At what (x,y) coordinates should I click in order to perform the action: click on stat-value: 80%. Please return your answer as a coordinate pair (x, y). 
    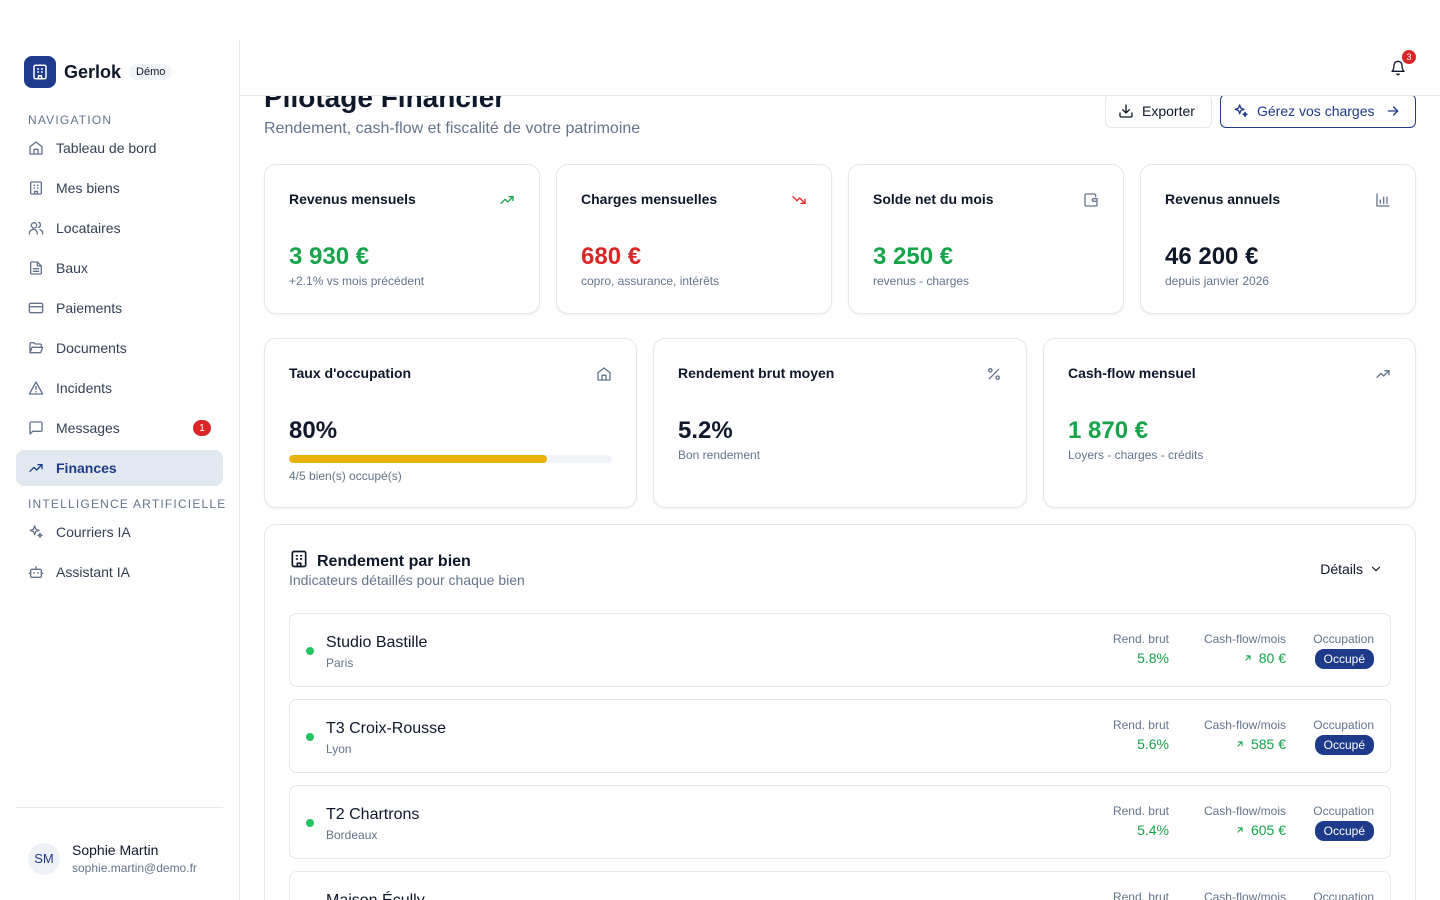
    Looking at the image, I should click on (313, 430).